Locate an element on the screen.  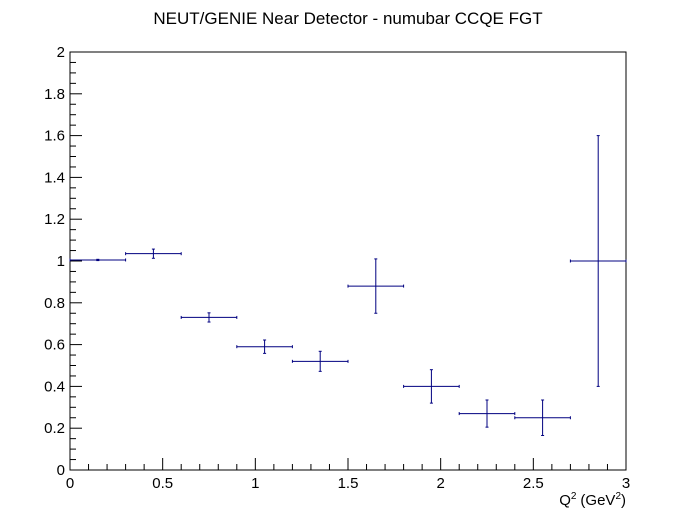
x-tick-label: 2 is located at coordinates (440, 483).